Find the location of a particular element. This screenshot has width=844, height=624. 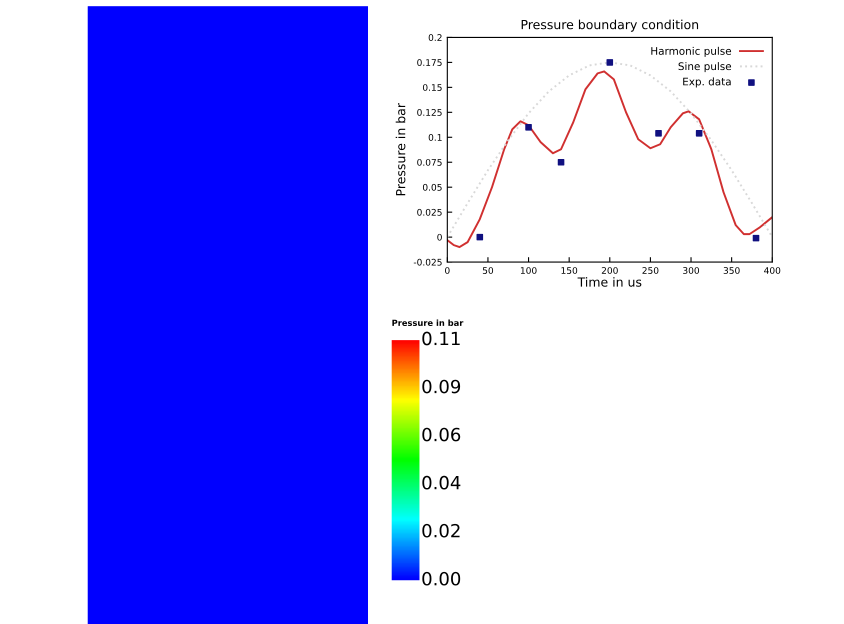

x-tick-label: 350 is located at coordinates (732, 270).